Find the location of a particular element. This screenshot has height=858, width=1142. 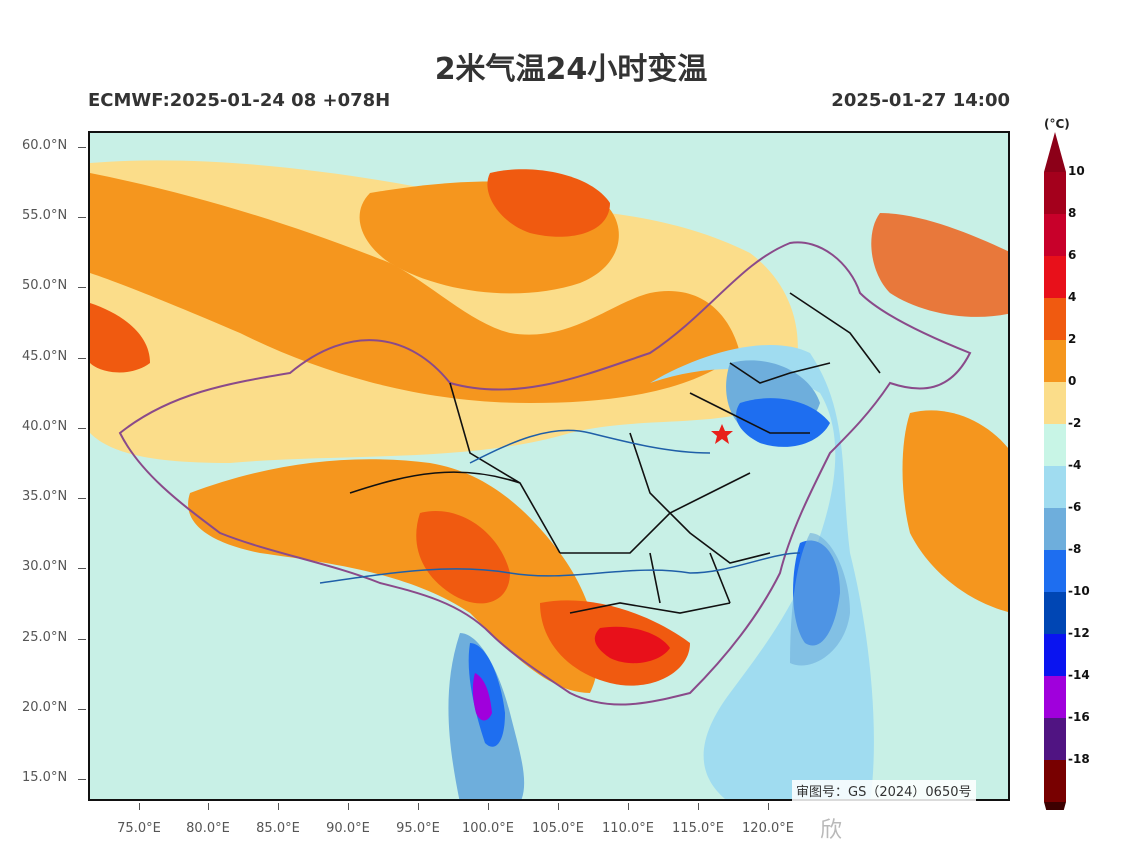

colorbar is located at coordinates (1055, 471).